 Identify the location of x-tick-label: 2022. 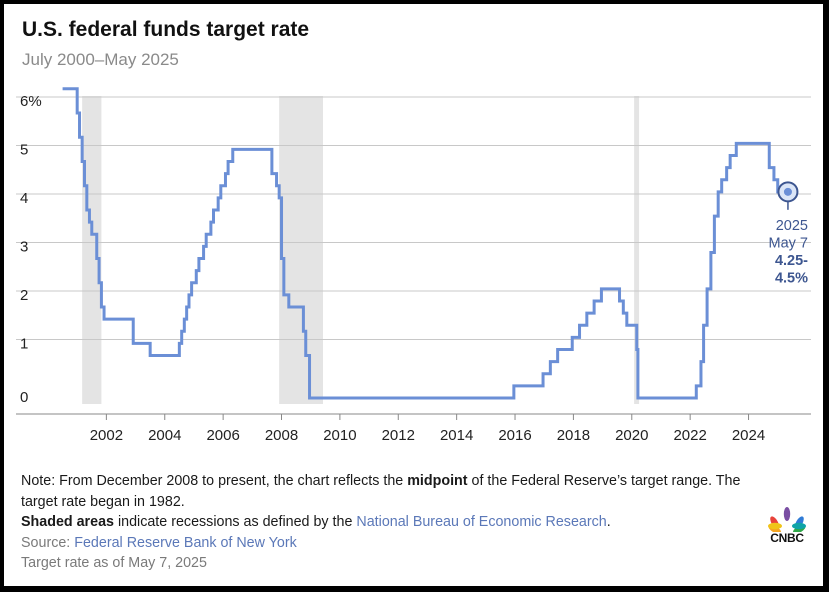
(689, 435).